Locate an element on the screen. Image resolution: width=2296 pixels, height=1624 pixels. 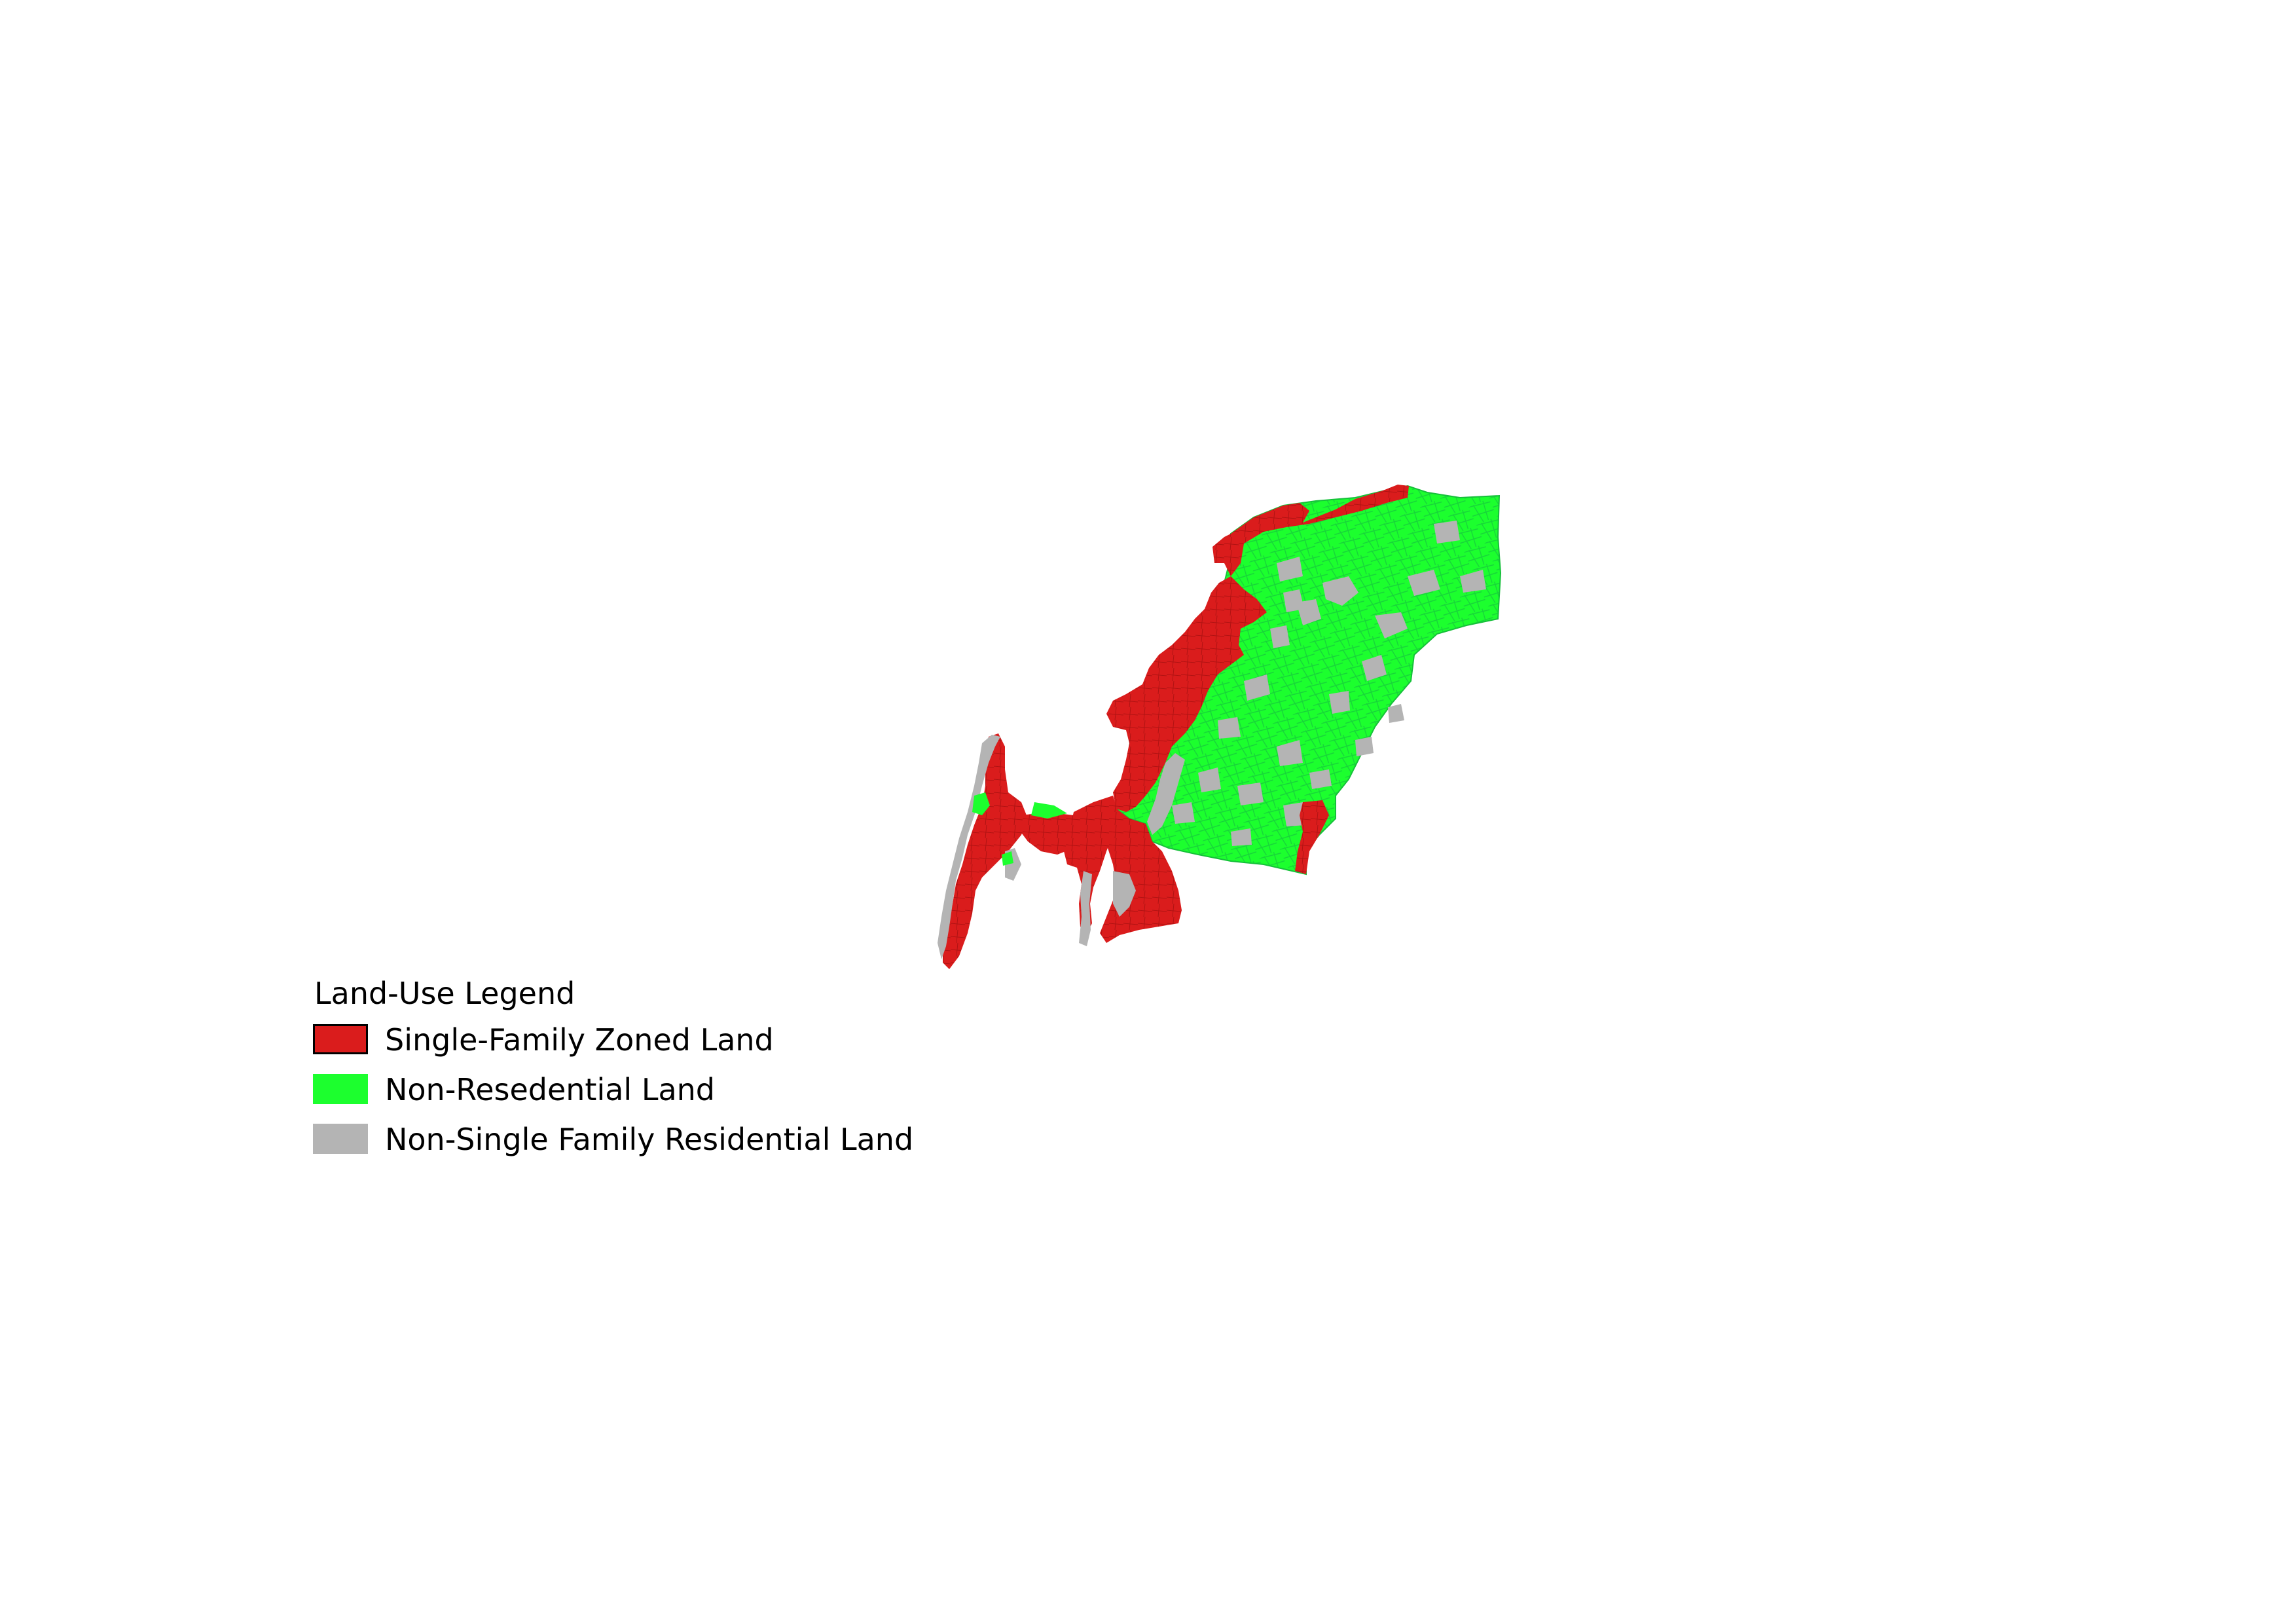
legend-item-non-single-family: Non-Single Family Residential Land is located at coordinates (640, 1139).